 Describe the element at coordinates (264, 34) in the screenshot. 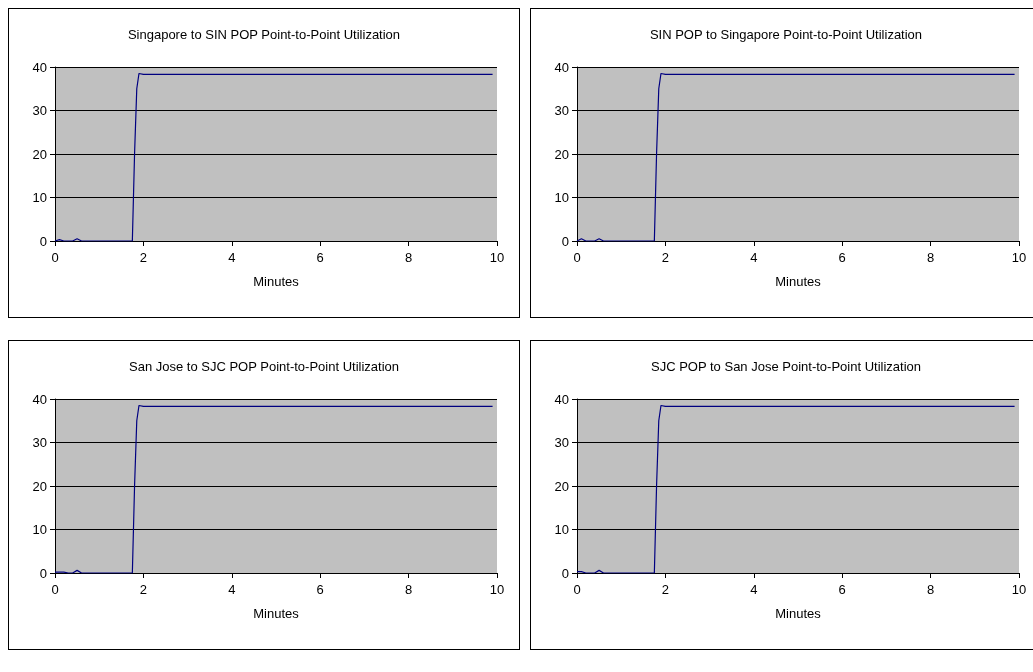

I see `chart-title: Singapore to SIN POP Point-to-Point Utilization` at that location.